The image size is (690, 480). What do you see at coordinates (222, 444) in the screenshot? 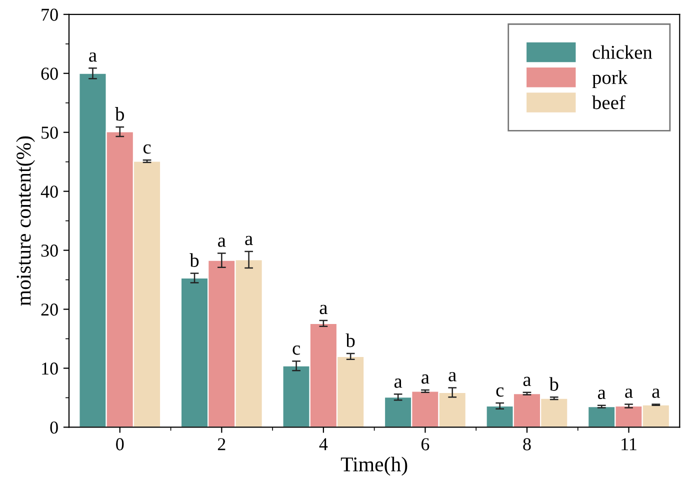
I see `x-tick-label: 2` at bounding box center [222, 444].